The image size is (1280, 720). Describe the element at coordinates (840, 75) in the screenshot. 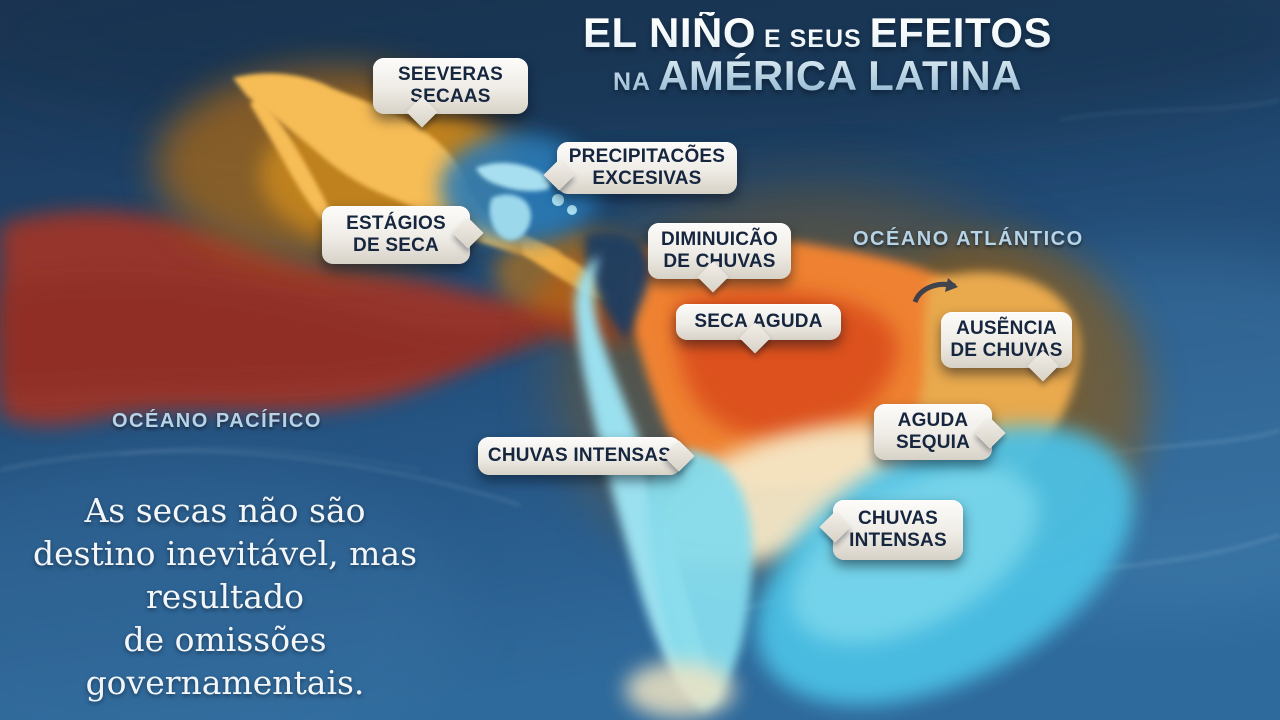

I see `title-america-latina: AMÉRICA LATINA` at that location.